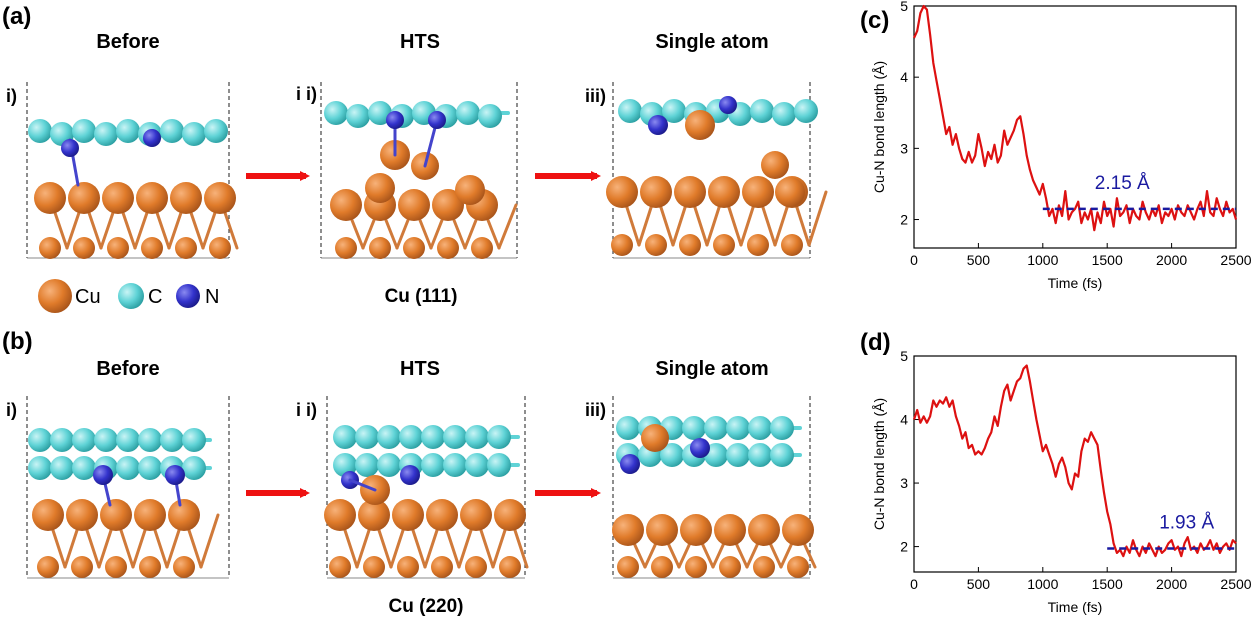 This screenshot has width=1260, height=634. Describe the element at coordinates (212, 297) in the screenshot. I see `legend-n-label: N` at that location.